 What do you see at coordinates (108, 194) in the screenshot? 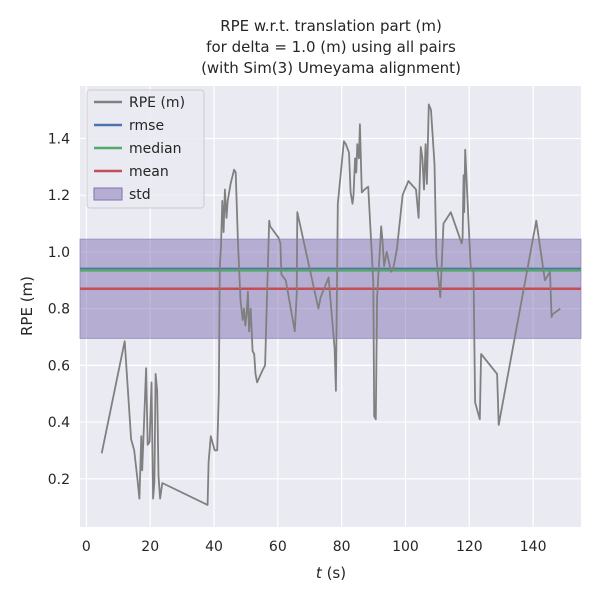
I see `legend-swatch` at bounding box center [108, 194].